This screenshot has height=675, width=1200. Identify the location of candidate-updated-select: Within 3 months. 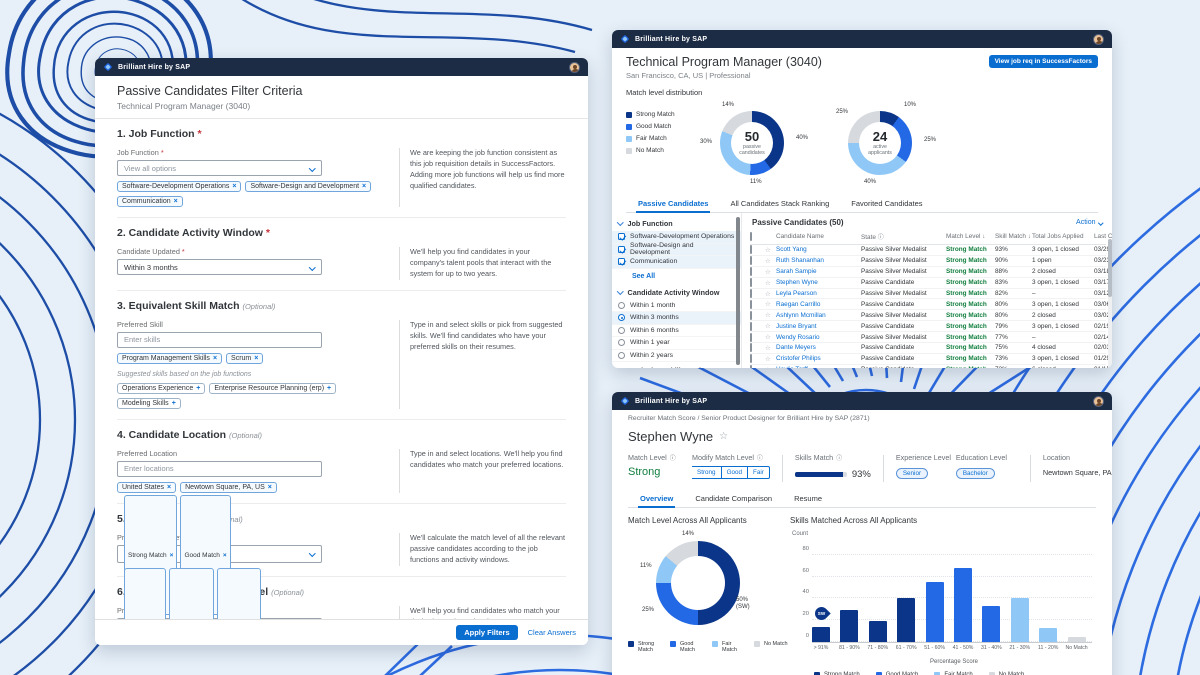
(219, 267).